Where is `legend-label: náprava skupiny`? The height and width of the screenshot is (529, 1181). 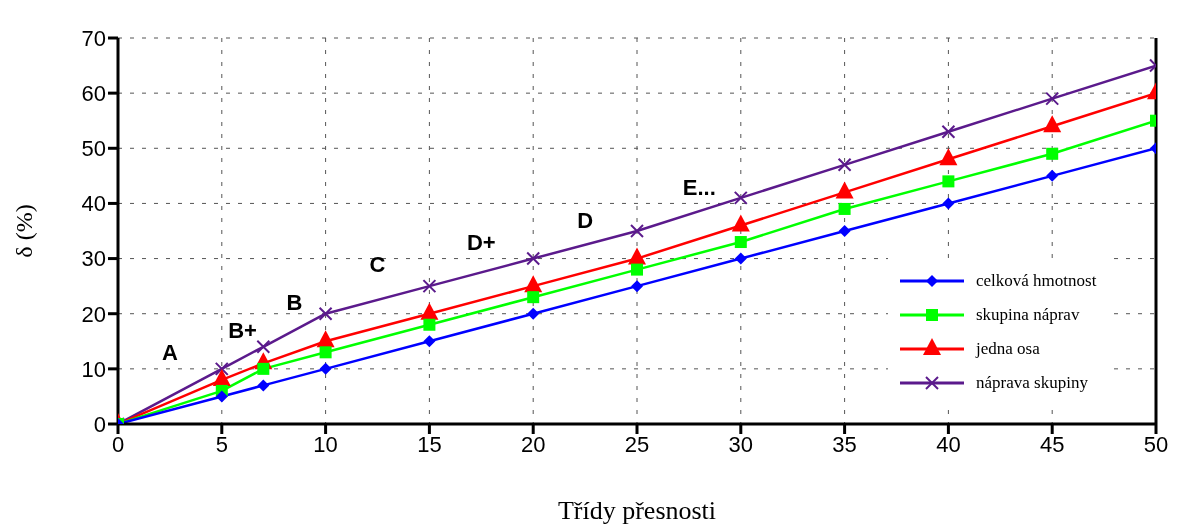
legend-label: náprava skupiny is located at coordinates (1032, 383).